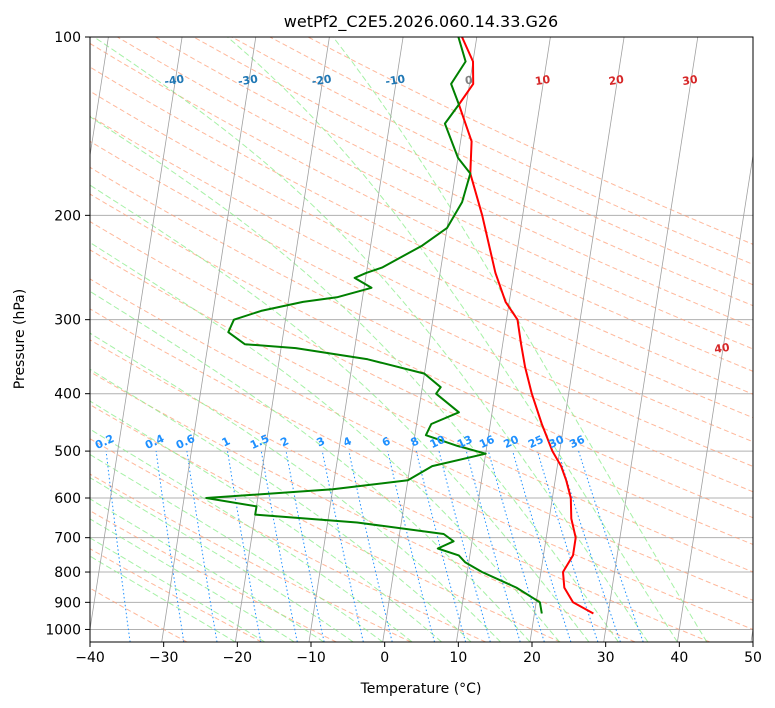 The width and height of the screenshot is (775, 708). I want to click on x-tick-label: 50, so click(753, 658).